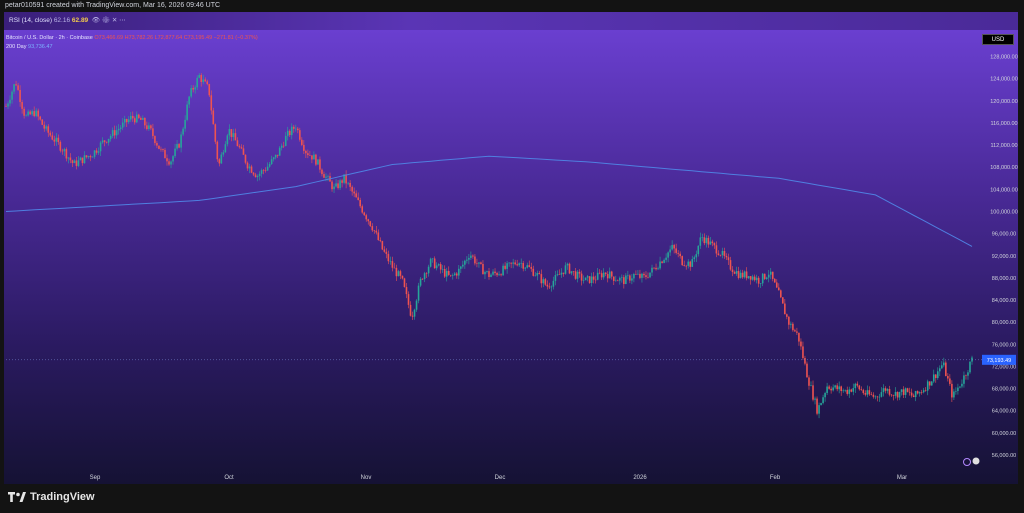  What do you see at coordinates (1004, 367) in the screenshot?
I see `y-tick-label: 72,000.00` at bounding box center [1004, 367].